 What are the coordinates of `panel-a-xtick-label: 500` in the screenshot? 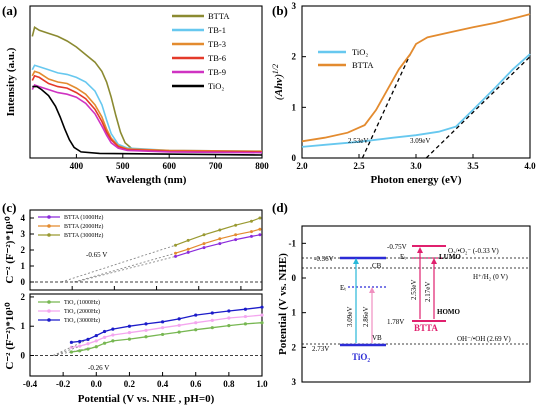 It's located at (123, 166).